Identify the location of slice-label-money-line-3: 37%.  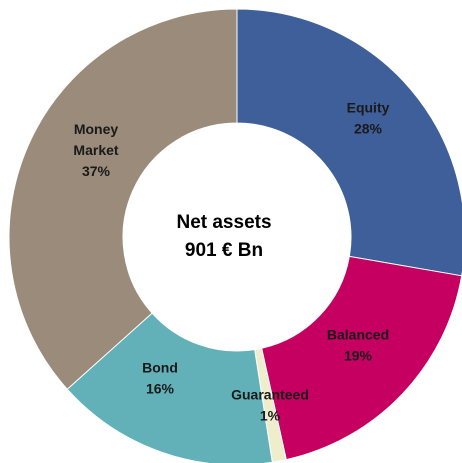
(96, 171).